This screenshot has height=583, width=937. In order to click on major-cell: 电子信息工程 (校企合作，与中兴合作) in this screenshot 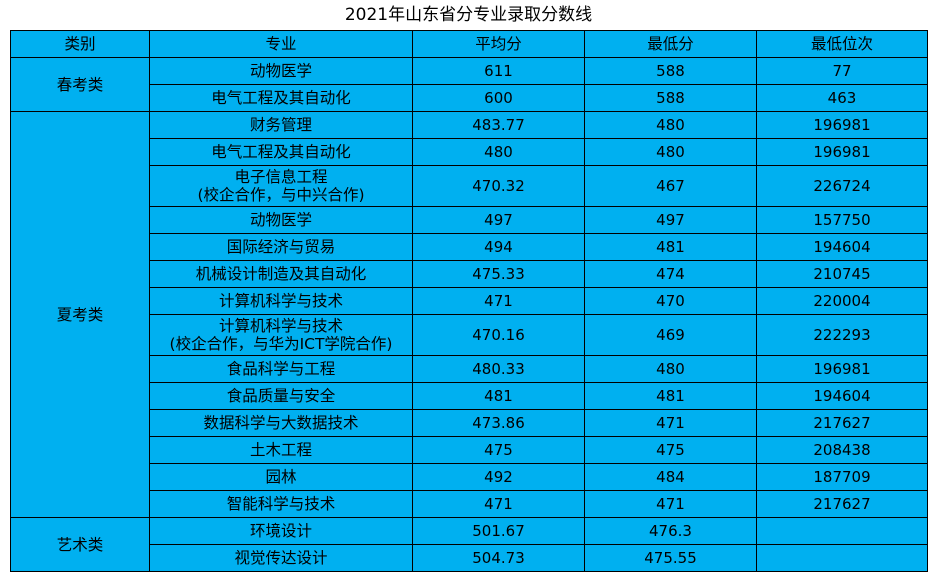, I will do `click(281, 186)`.